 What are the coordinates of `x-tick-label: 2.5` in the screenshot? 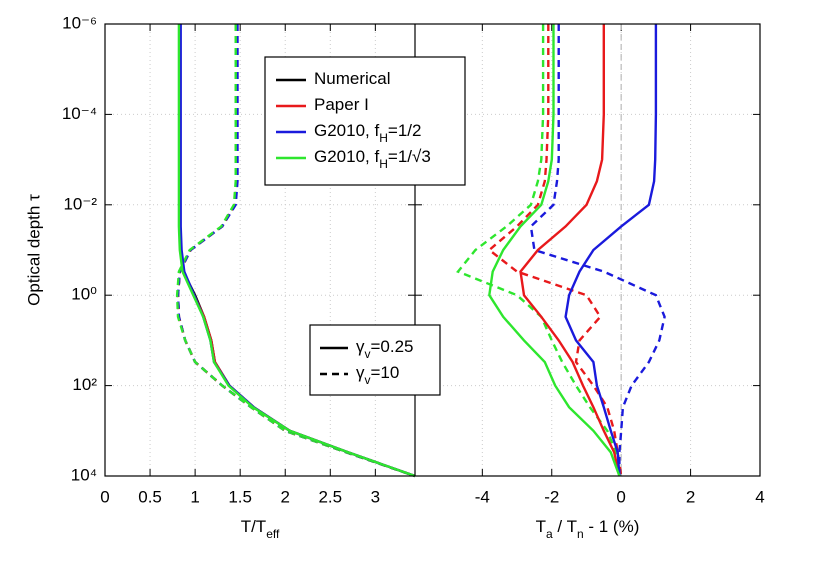 It's located at (330, 496).